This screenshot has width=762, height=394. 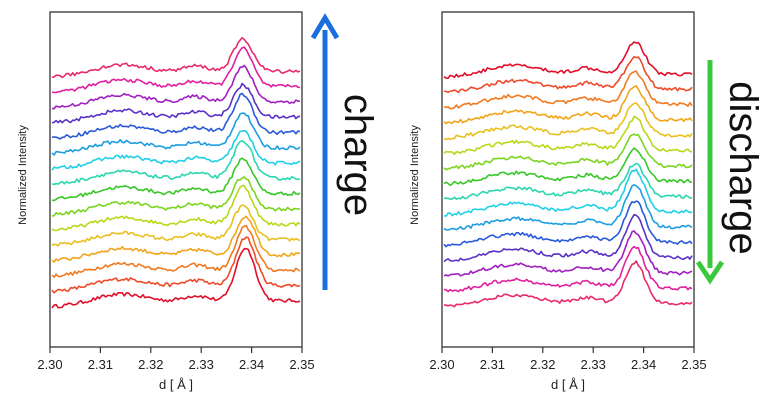 What do you see at coordinates (710, 172) in the screenshot?
I see `discharge-arrow` at bounding box center [710, 172].